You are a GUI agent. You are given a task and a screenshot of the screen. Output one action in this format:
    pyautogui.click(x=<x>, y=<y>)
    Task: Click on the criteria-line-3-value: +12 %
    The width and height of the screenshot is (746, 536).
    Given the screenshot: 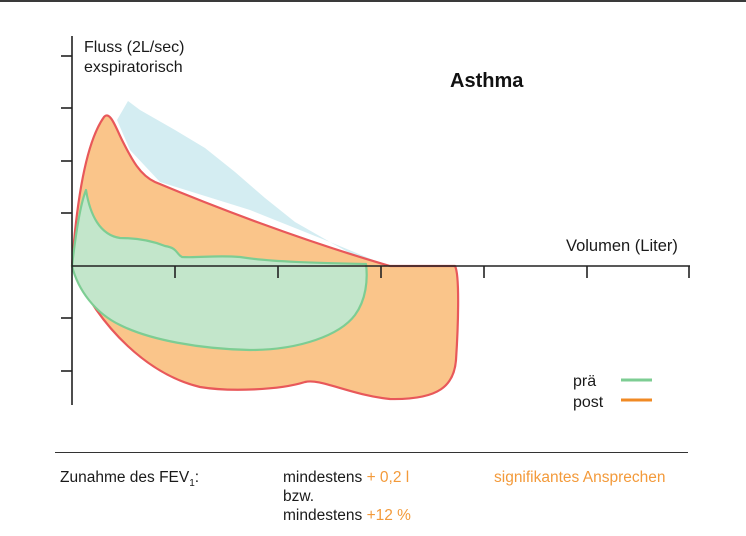 What is the action you would take?
    pyautogui.click(x=388, y=515)
    